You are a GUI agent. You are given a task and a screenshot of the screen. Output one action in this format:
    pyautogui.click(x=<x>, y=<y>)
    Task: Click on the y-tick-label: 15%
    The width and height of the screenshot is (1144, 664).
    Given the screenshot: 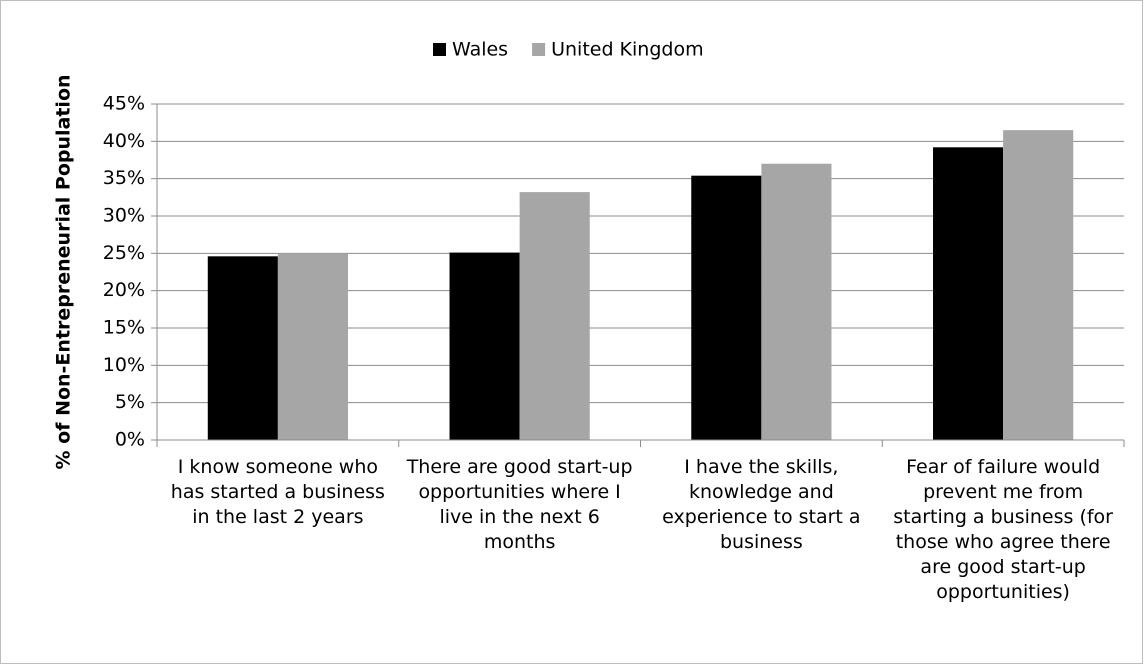 What is the action you would take?
    pyautogui.click(x=124, y=328)
    